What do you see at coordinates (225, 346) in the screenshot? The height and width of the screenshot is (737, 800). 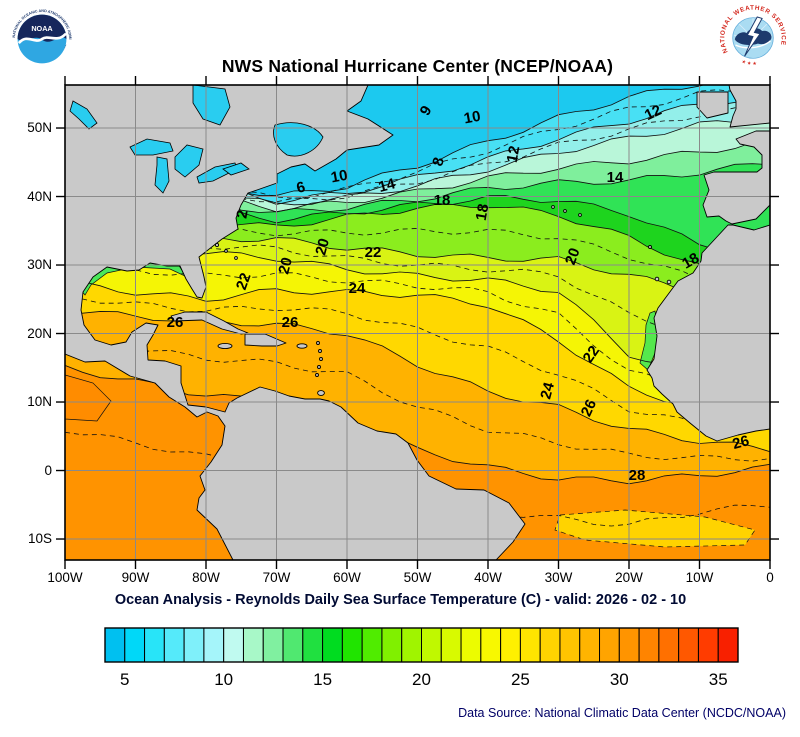 I see `land-jamaica` at bounding box center [225, 346].